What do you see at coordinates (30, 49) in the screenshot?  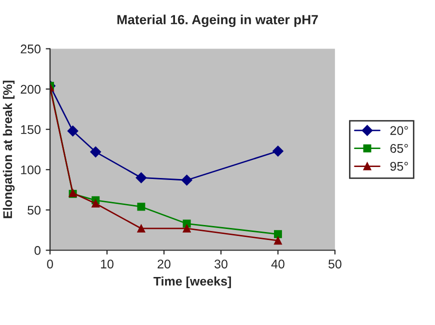 I see `y-tick-label: 250` at bounding box center [30, 49].